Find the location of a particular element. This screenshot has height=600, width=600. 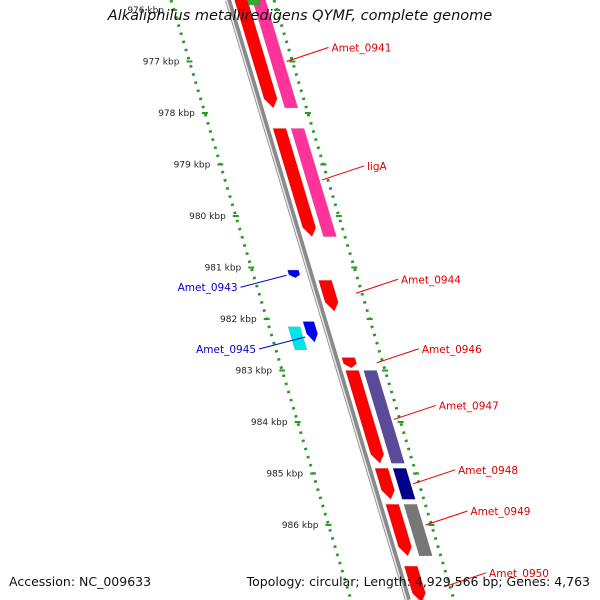

tick-label: 981 kbp is located at coordinates (223, 269).